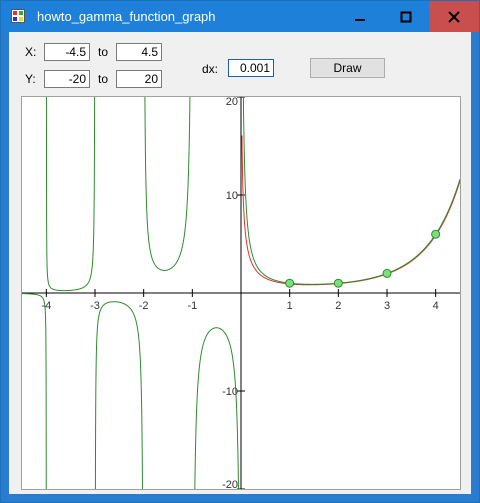  What do you see at coordinates (230, 484) in the screenshot?
I see `y-tick-label: -20` at bounding box center [230, 484].